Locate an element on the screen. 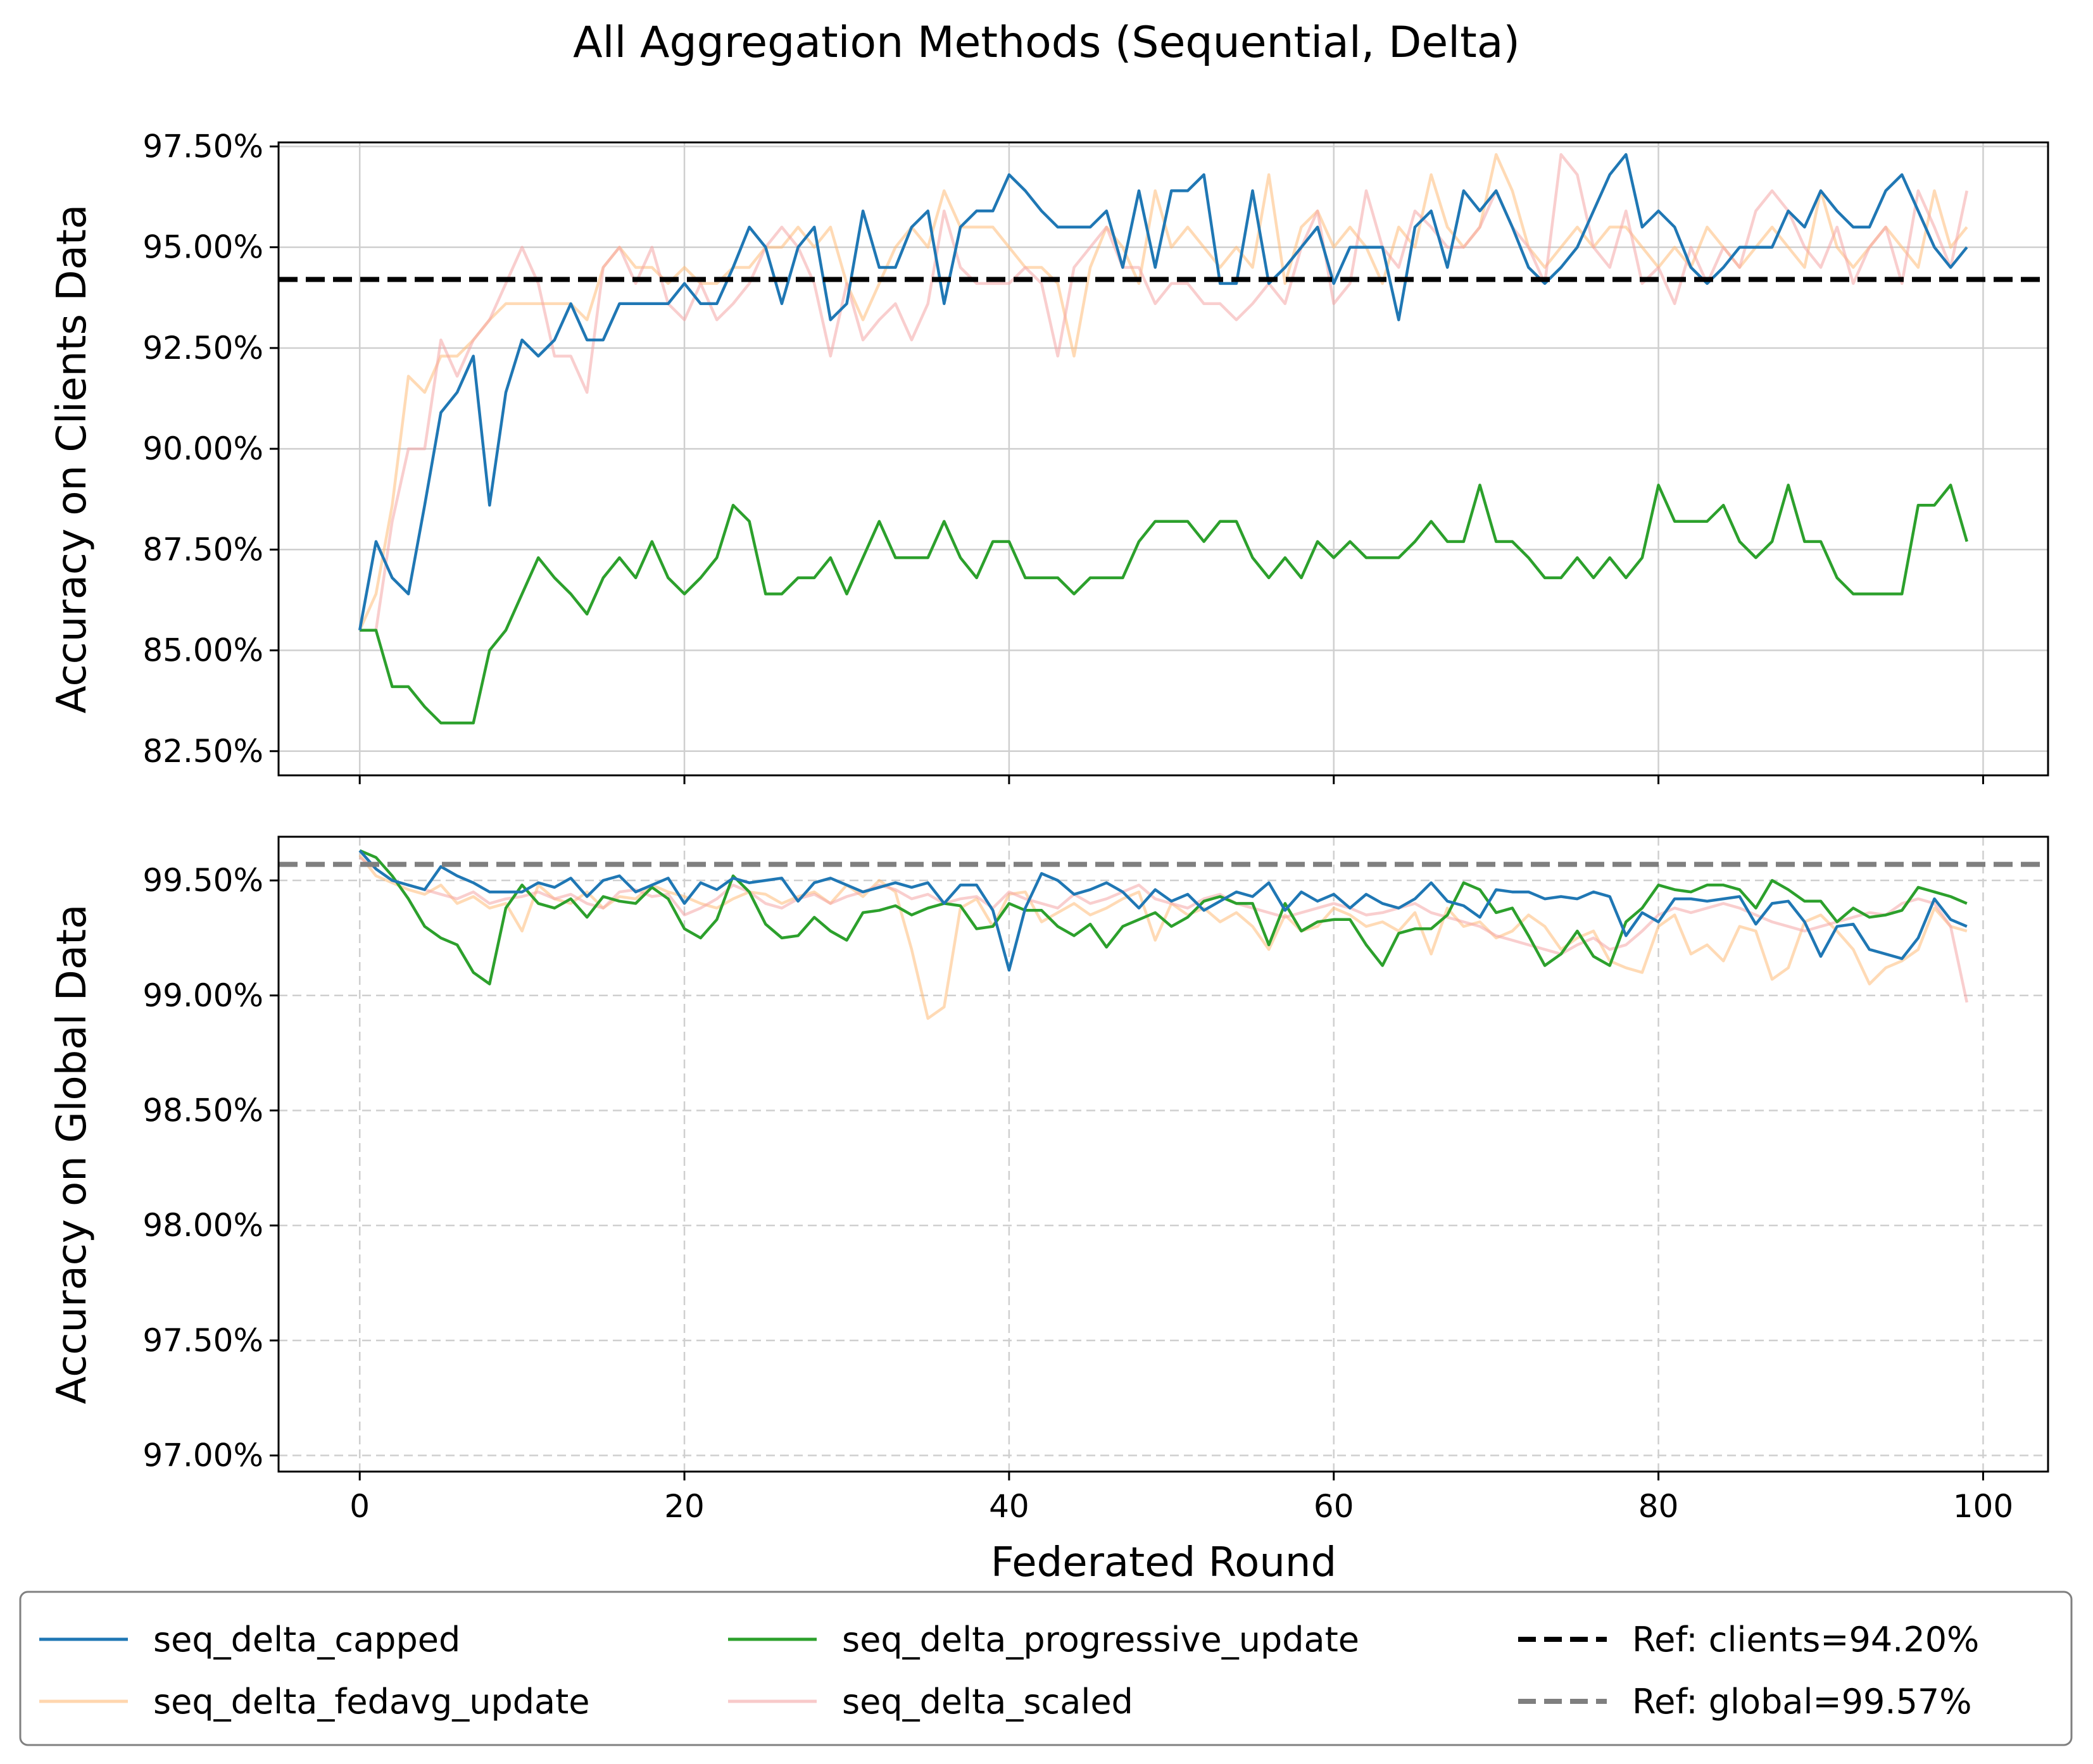 The image size is (2093, 1764). global-series-seq-delta-scaled is located at coordinates (1163, 929).